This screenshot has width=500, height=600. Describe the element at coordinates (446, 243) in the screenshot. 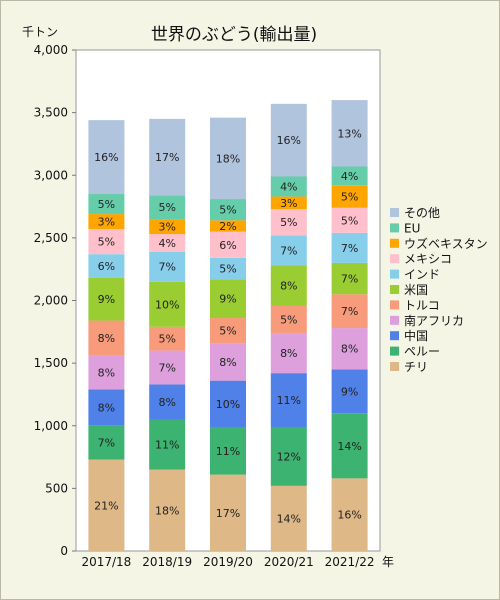

I see `legend-label: ウズベキスタン` at that location.